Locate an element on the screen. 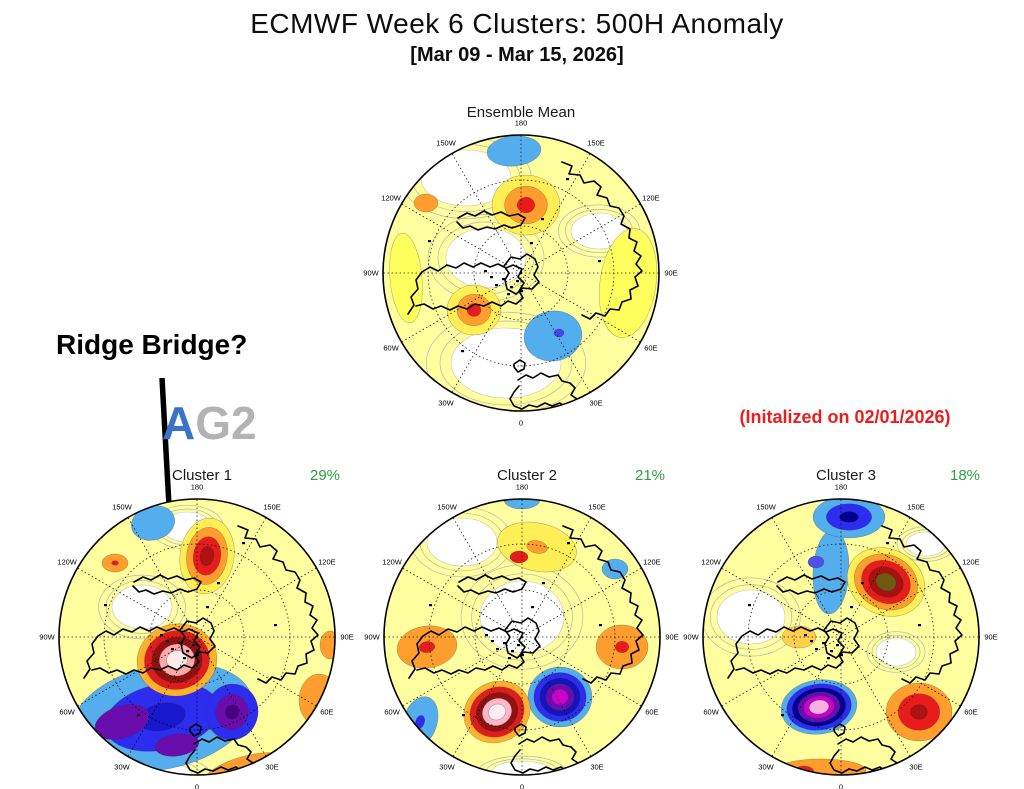 The height and width of the screenshot is (789, 1024). cluster-1-svg: 180 150E 120E 90E 60E 30E 0 30W 60W 90W 120W 150W is located at coordinates (196, 636).